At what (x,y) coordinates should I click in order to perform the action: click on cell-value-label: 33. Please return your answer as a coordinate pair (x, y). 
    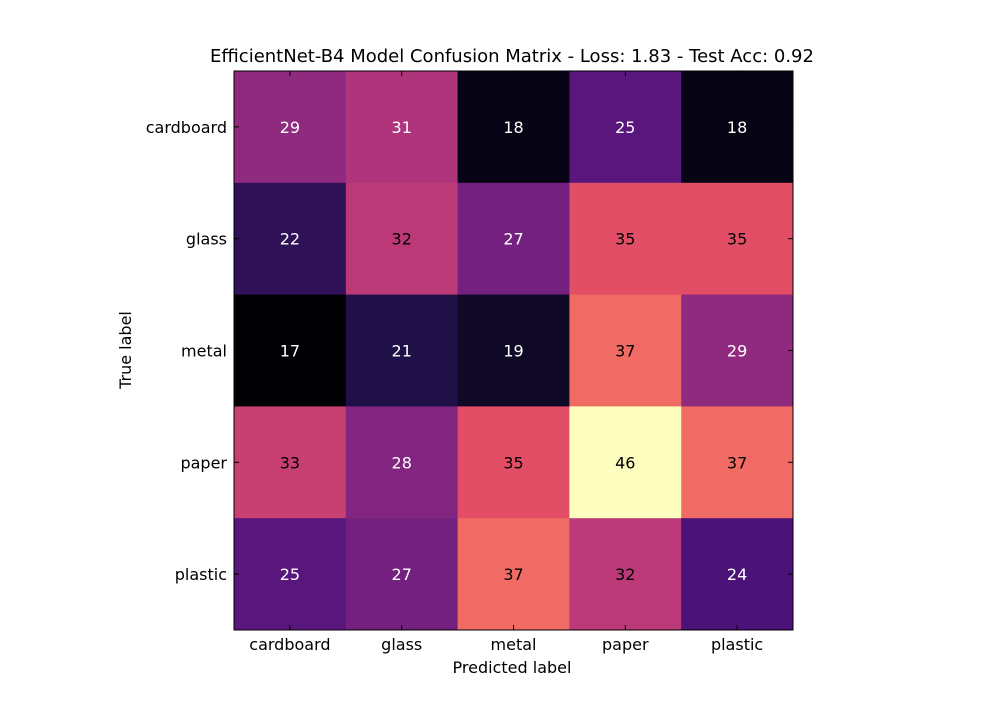
    Looking at the image, I should click on (290, 462).